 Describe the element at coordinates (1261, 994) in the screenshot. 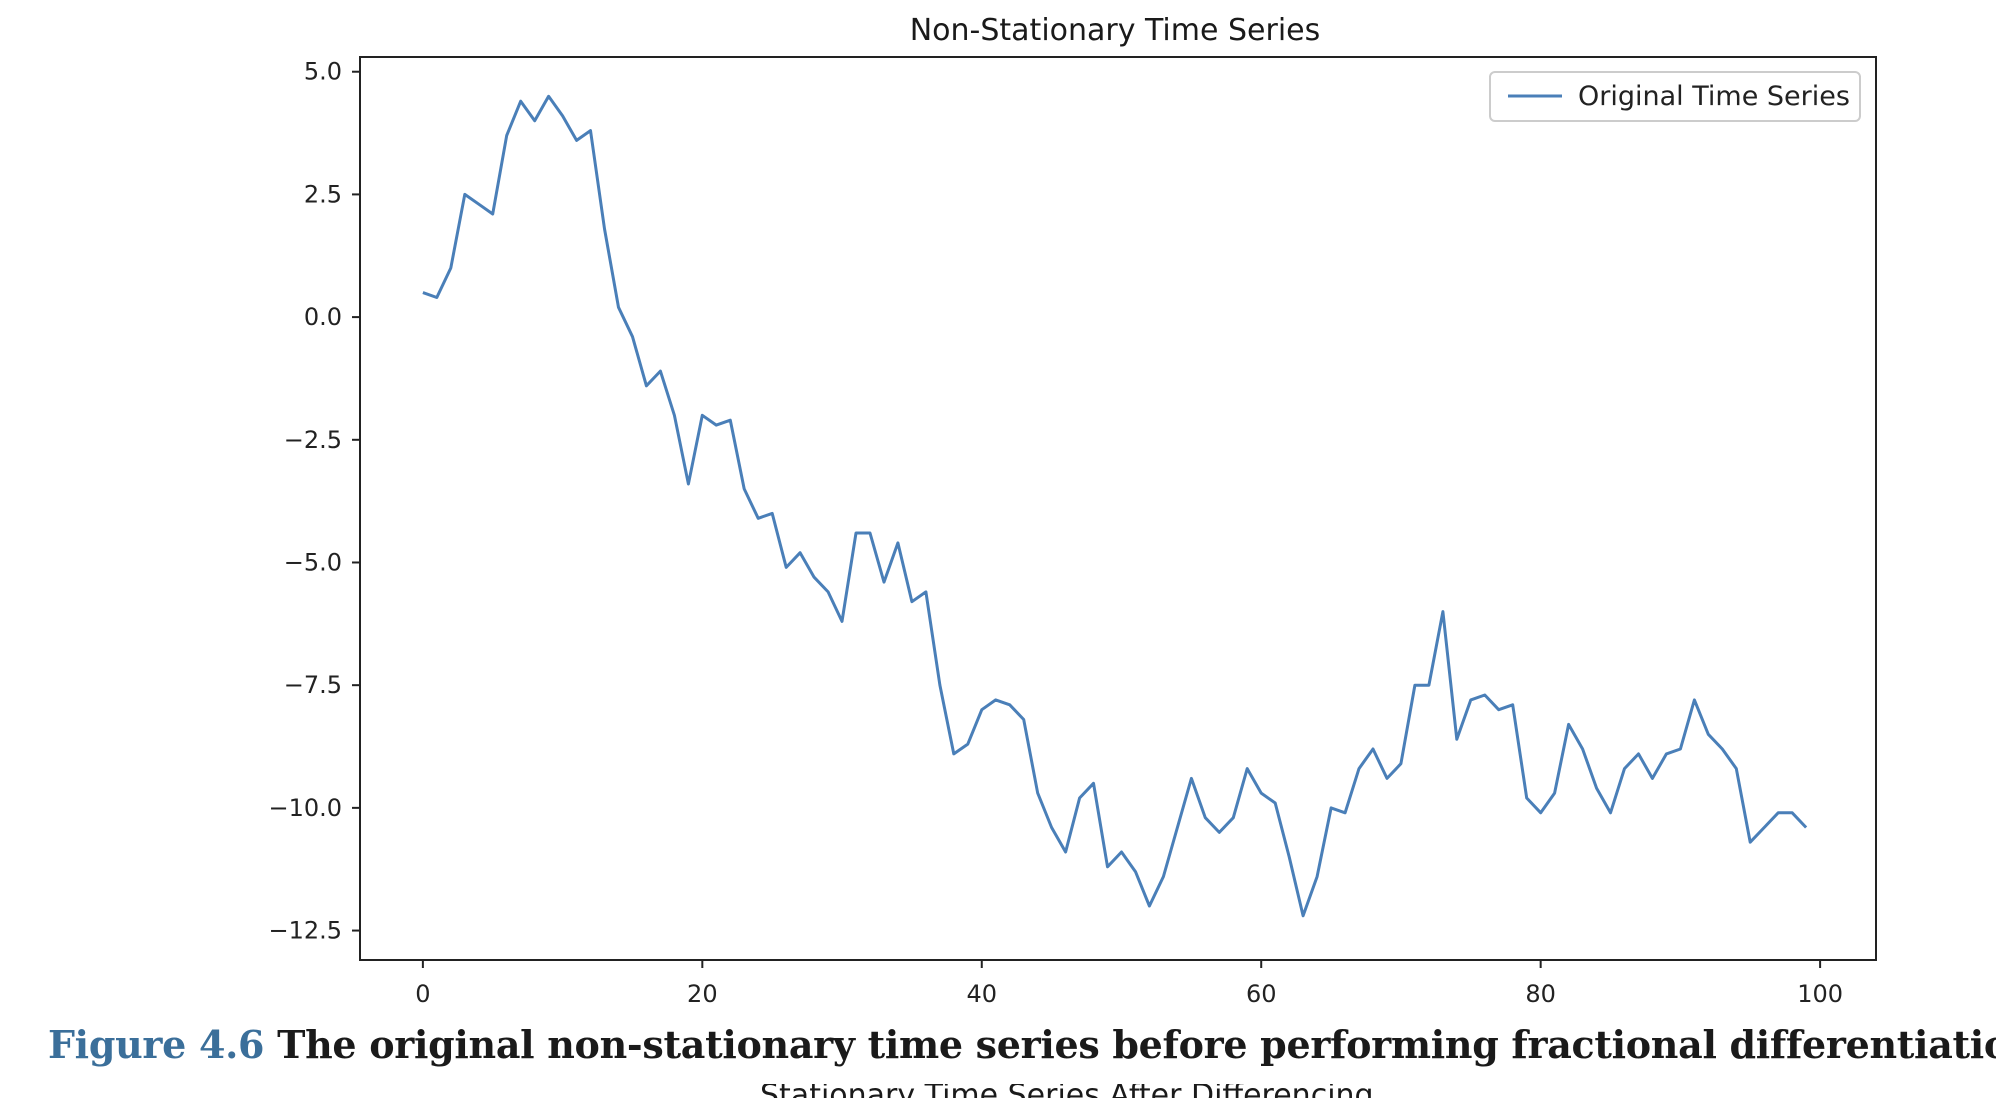

I see `x-tick-label: 60` at that location.